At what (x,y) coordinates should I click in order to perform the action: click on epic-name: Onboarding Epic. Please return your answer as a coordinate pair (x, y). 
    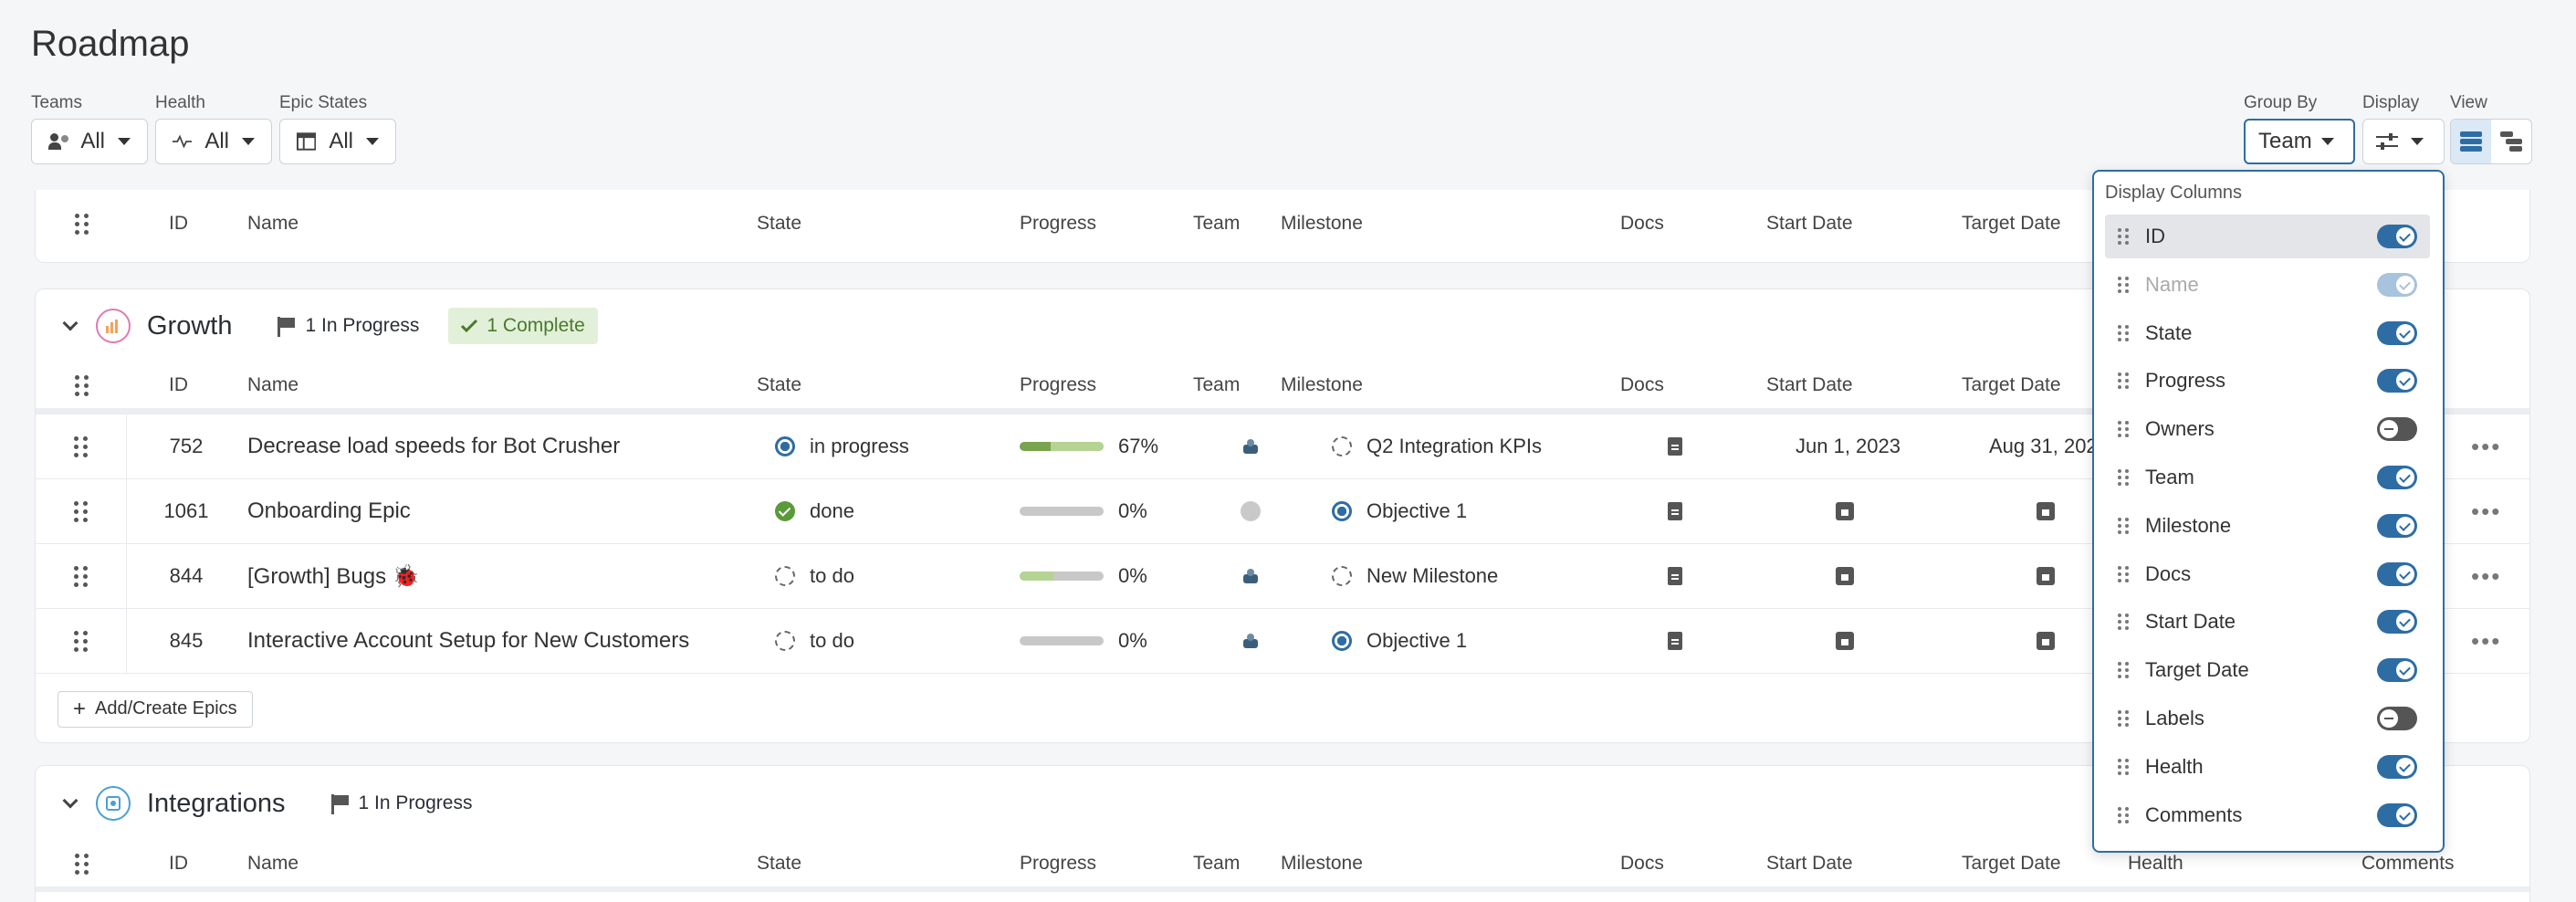
    Looking at the image, I should click on (329, 511).